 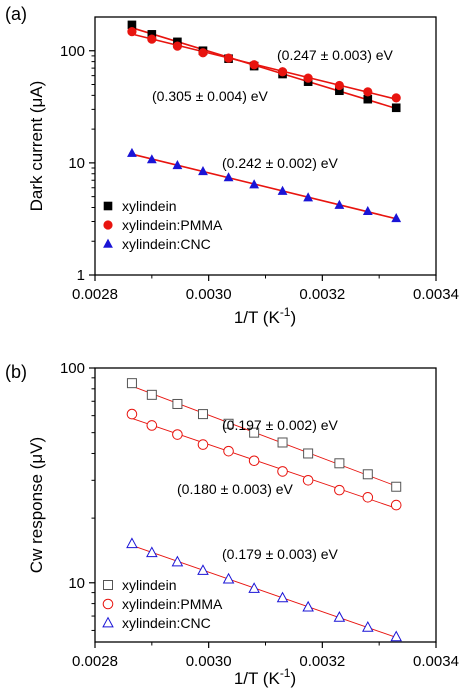 What do you see at coordinates (166, 244) in the screenshot?
I see `legend-label: xylindein:CNC` at bounding box center [166, 244].